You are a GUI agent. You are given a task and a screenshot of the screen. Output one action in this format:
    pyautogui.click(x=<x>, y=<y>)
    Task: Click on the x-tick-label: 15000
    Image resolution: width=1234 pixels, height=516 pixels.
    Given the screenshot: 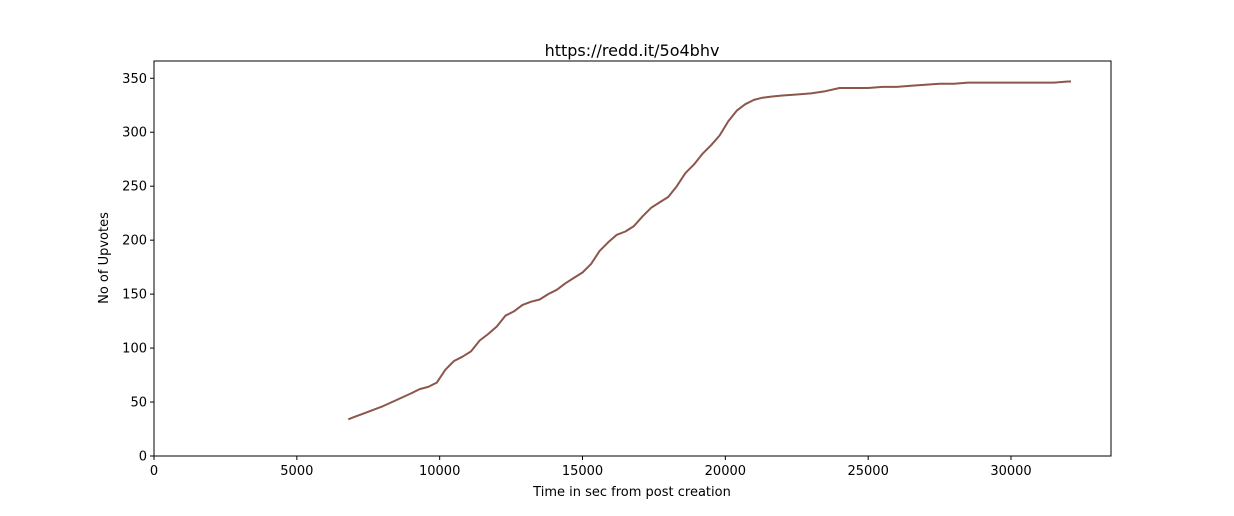 What is the action you would take?
    pyautogui.click(x=582, y=471)
    